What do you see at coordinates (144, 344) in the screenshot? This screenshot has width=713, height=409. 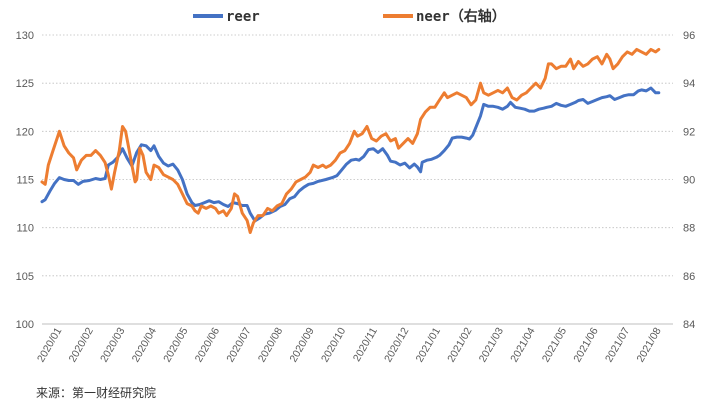 I see `x-tick-label: 2020/04` at bounding box center [144, 344].